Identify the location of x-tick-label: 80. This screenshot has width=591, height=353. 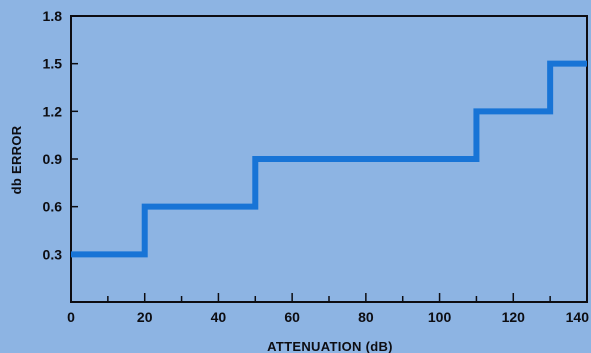
(366, 317).